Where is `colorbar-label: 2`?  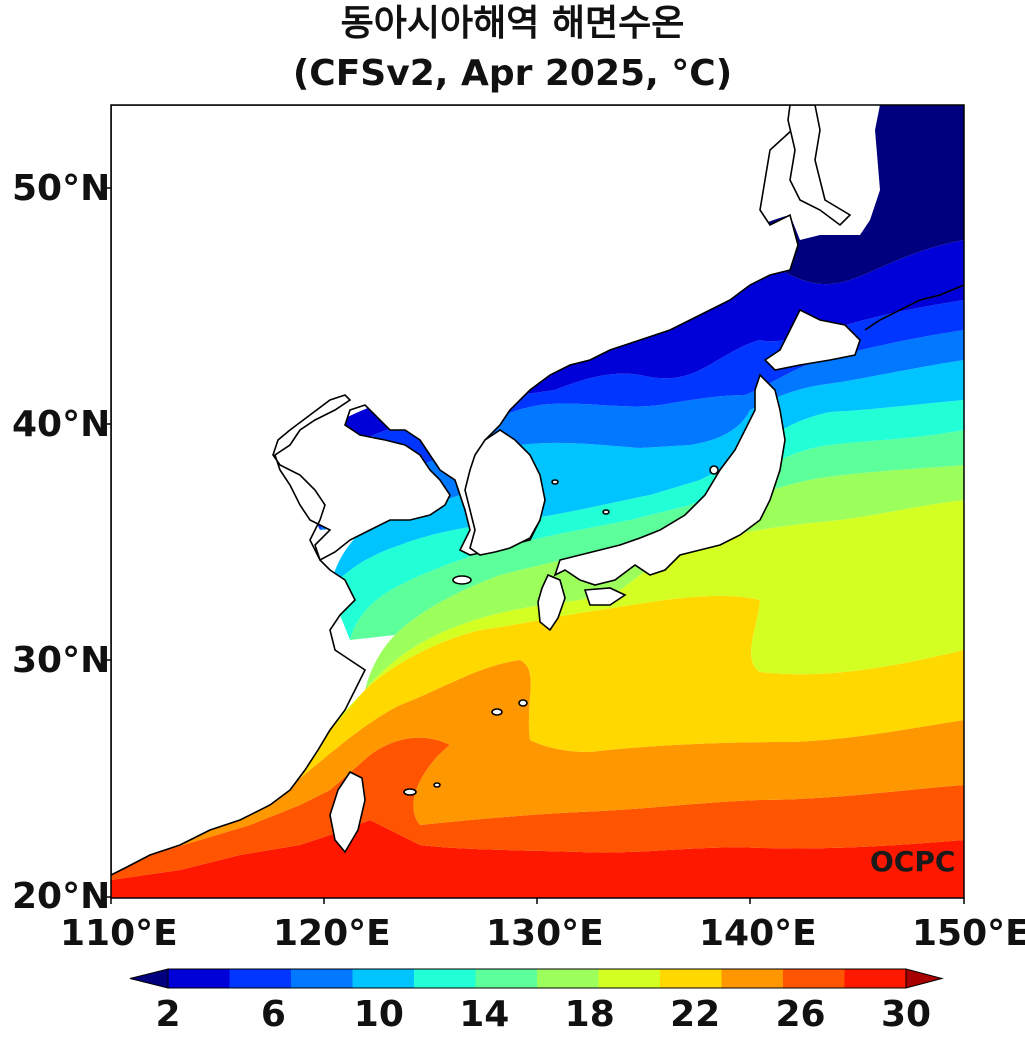 colorbar-label: 2 is located at coordinates (168, 1014).